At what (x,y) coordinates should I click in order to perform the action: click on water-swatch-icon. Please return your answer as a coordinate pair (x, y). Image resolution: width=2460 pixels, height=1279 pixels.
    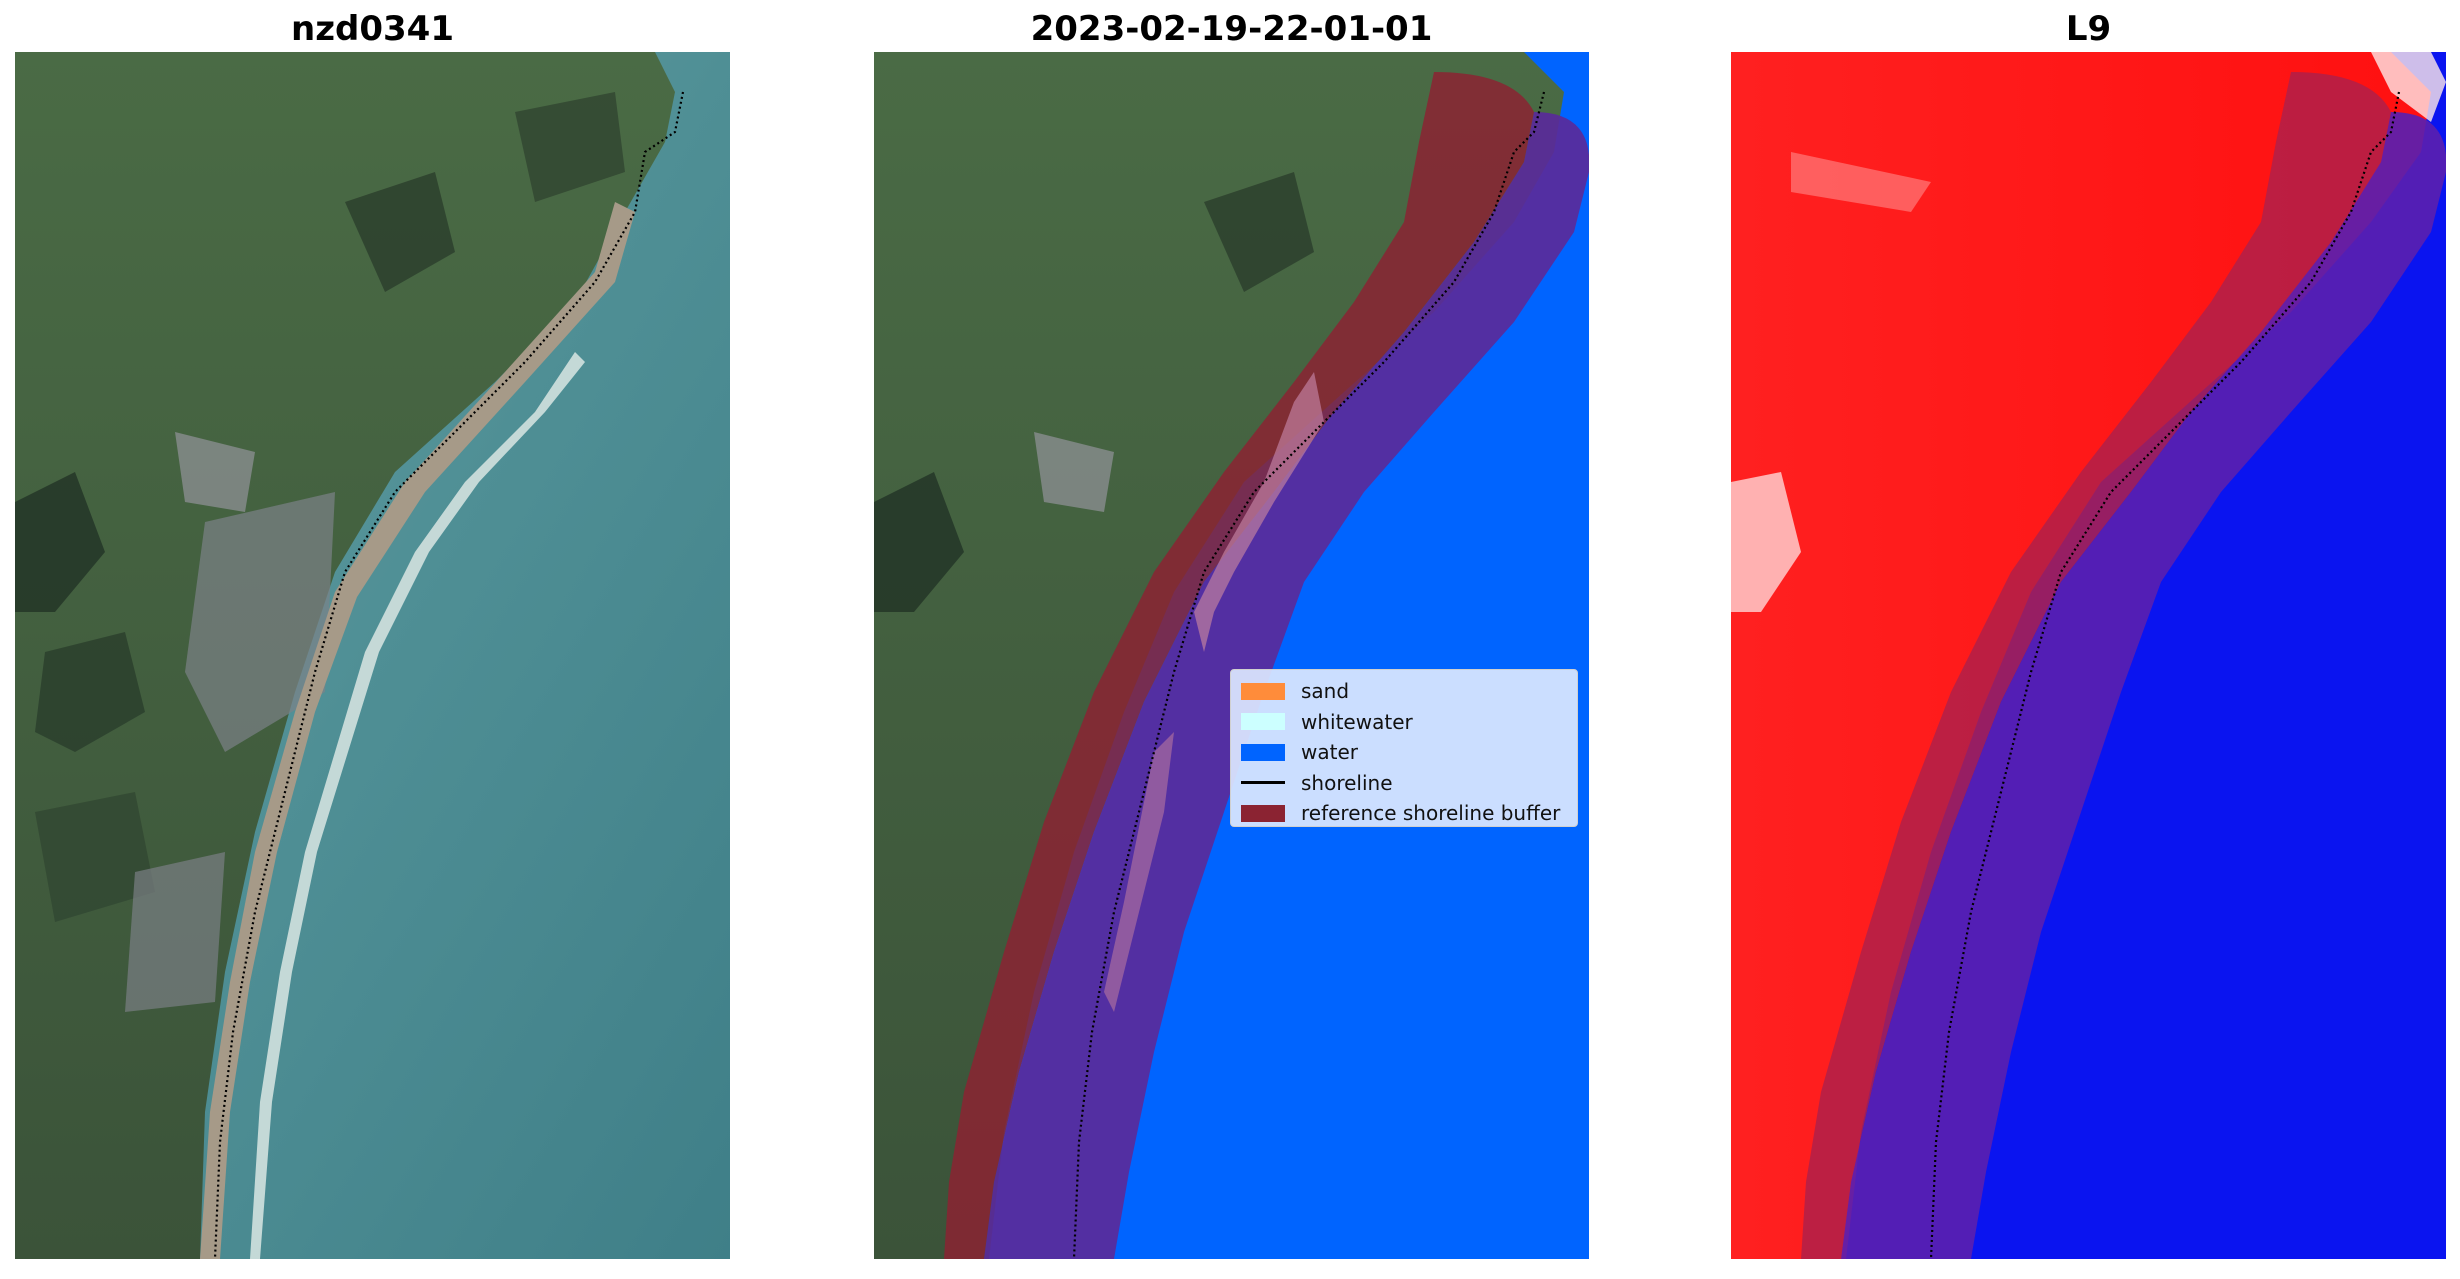
    Looking at the image, I should click on (1263, 752).